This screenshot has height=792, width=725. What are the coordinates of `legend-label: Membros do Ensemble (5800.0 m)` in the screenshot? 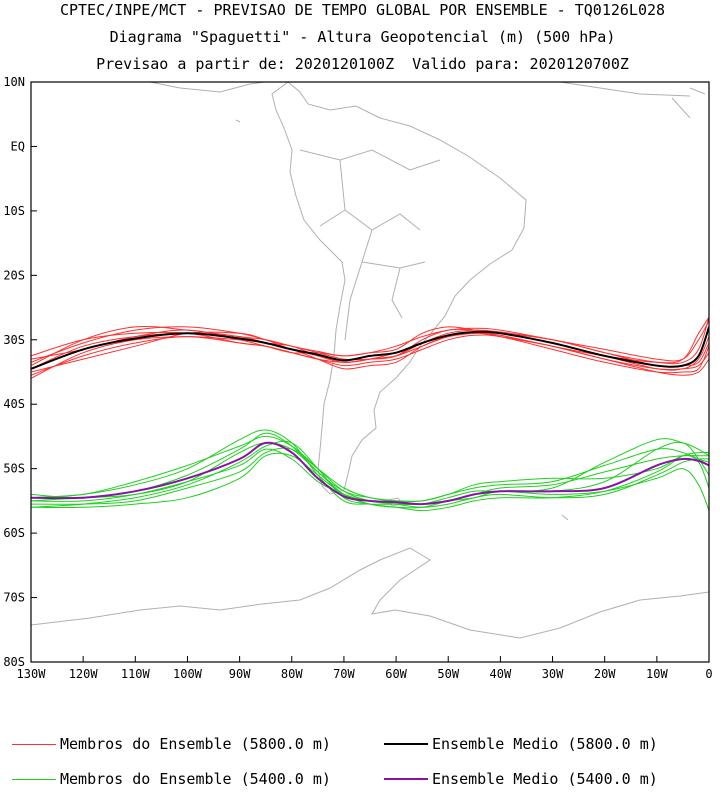 It's located at (195, 744).